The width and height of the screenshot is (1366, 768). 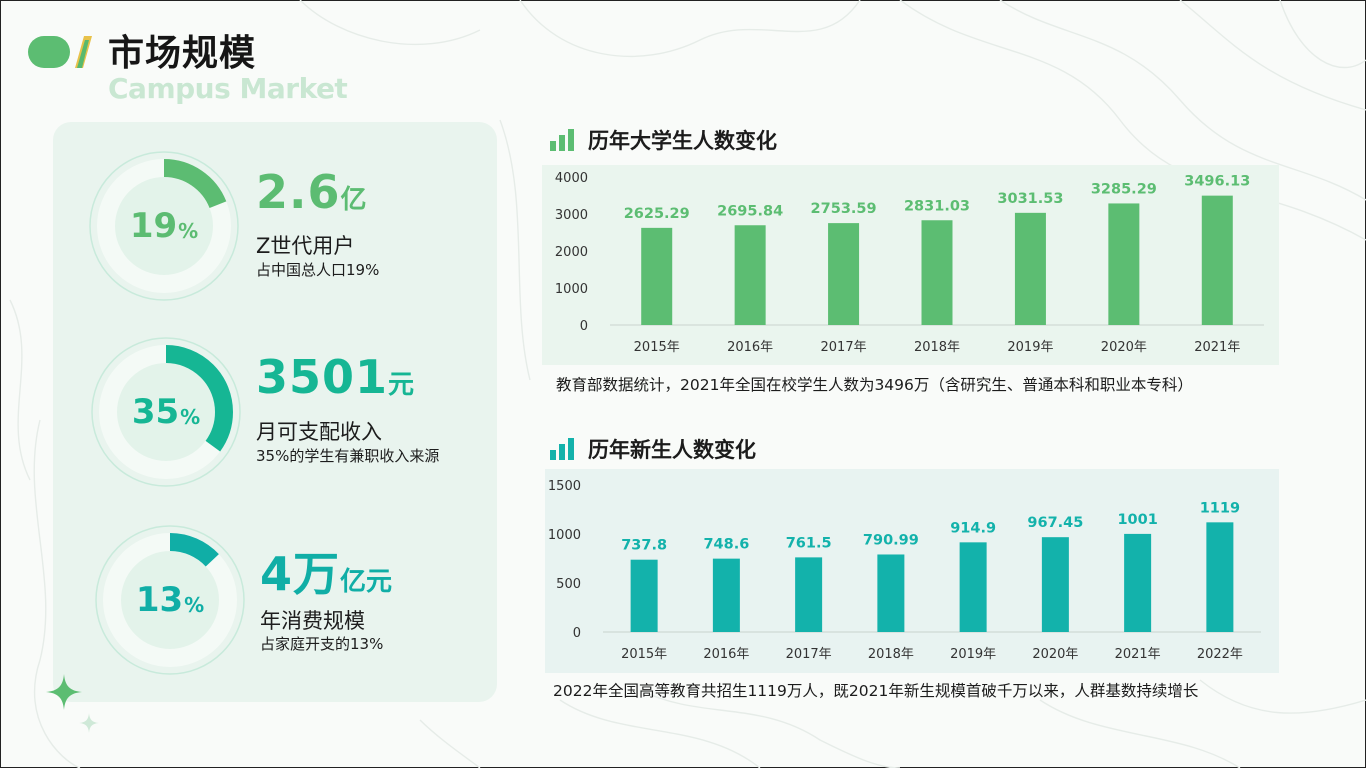 What do you see at coordinates (312, 621) in the screenshot?
I see `stat-title: 年消费规模` at bounding box center [312, 621].